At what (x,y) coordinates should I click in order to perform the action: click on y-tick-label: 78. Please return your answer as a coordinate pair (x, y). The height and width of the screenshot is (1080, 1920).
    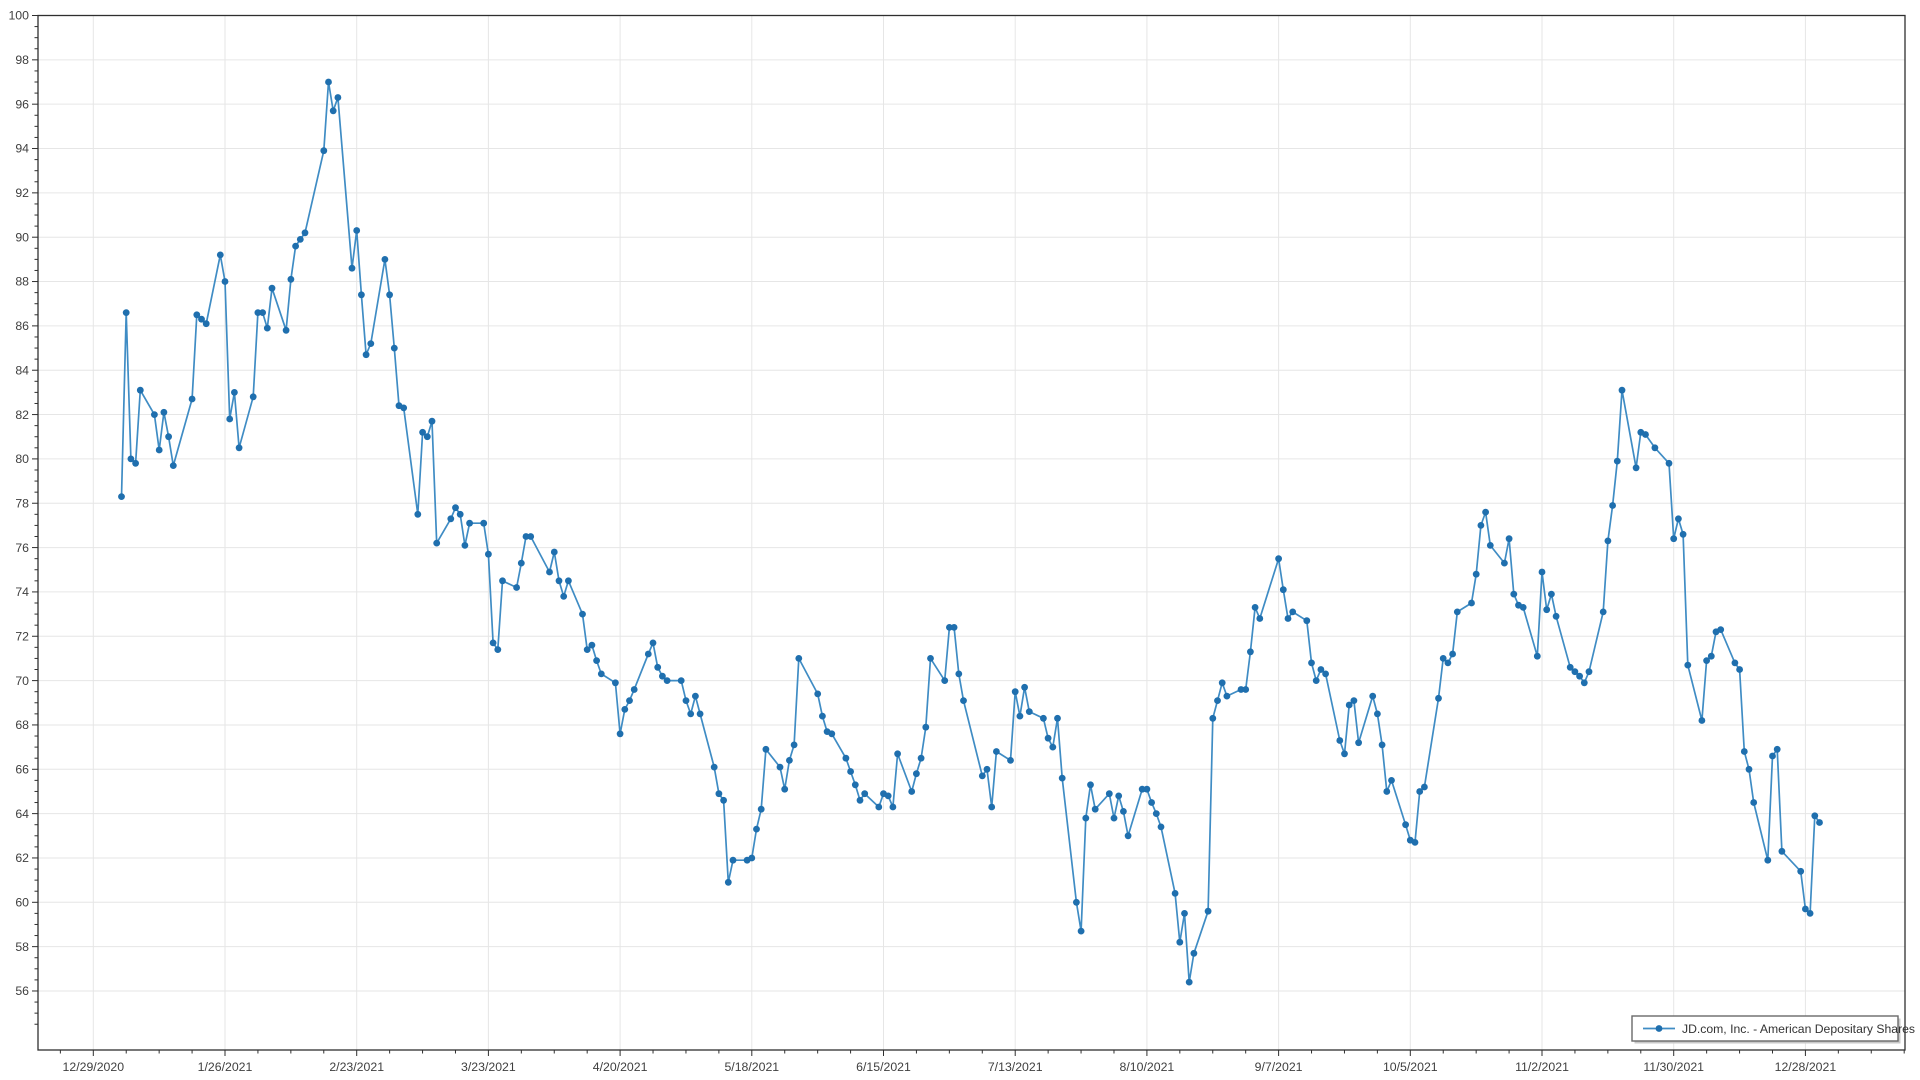
    Looking at the image, I should click on (22, 503).